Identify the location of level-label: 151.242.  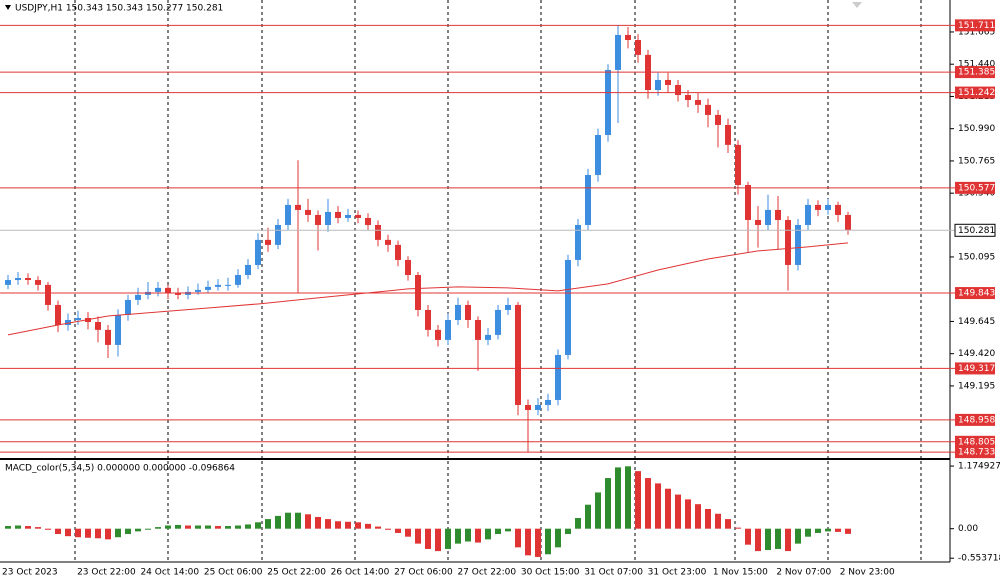
(976, 93).